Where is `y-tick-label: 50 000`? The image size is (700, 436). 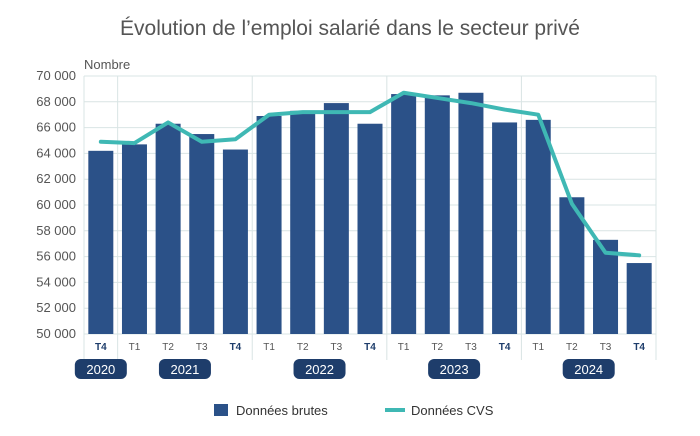 y-tick-label: 50 000 is located at coordinates (56, 333).